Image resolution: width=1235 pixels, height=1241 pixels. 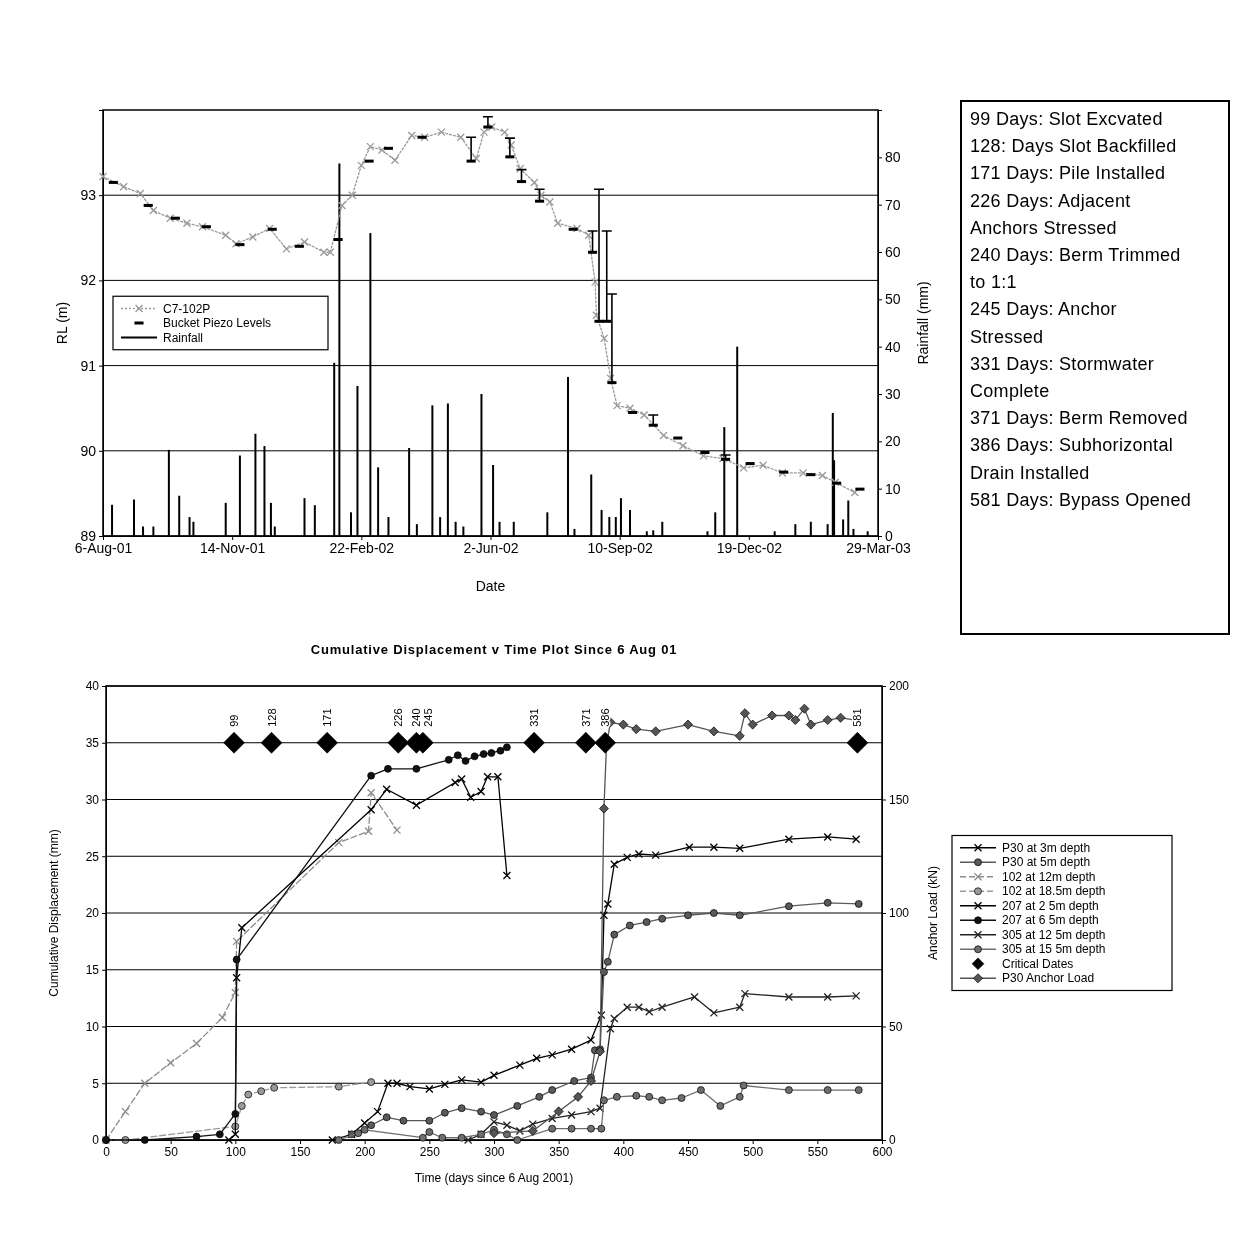 What do you see at coordinates (88, 280) in the screenshot?
I see `y-tick-label: 92` at bounding box center [88, 280].